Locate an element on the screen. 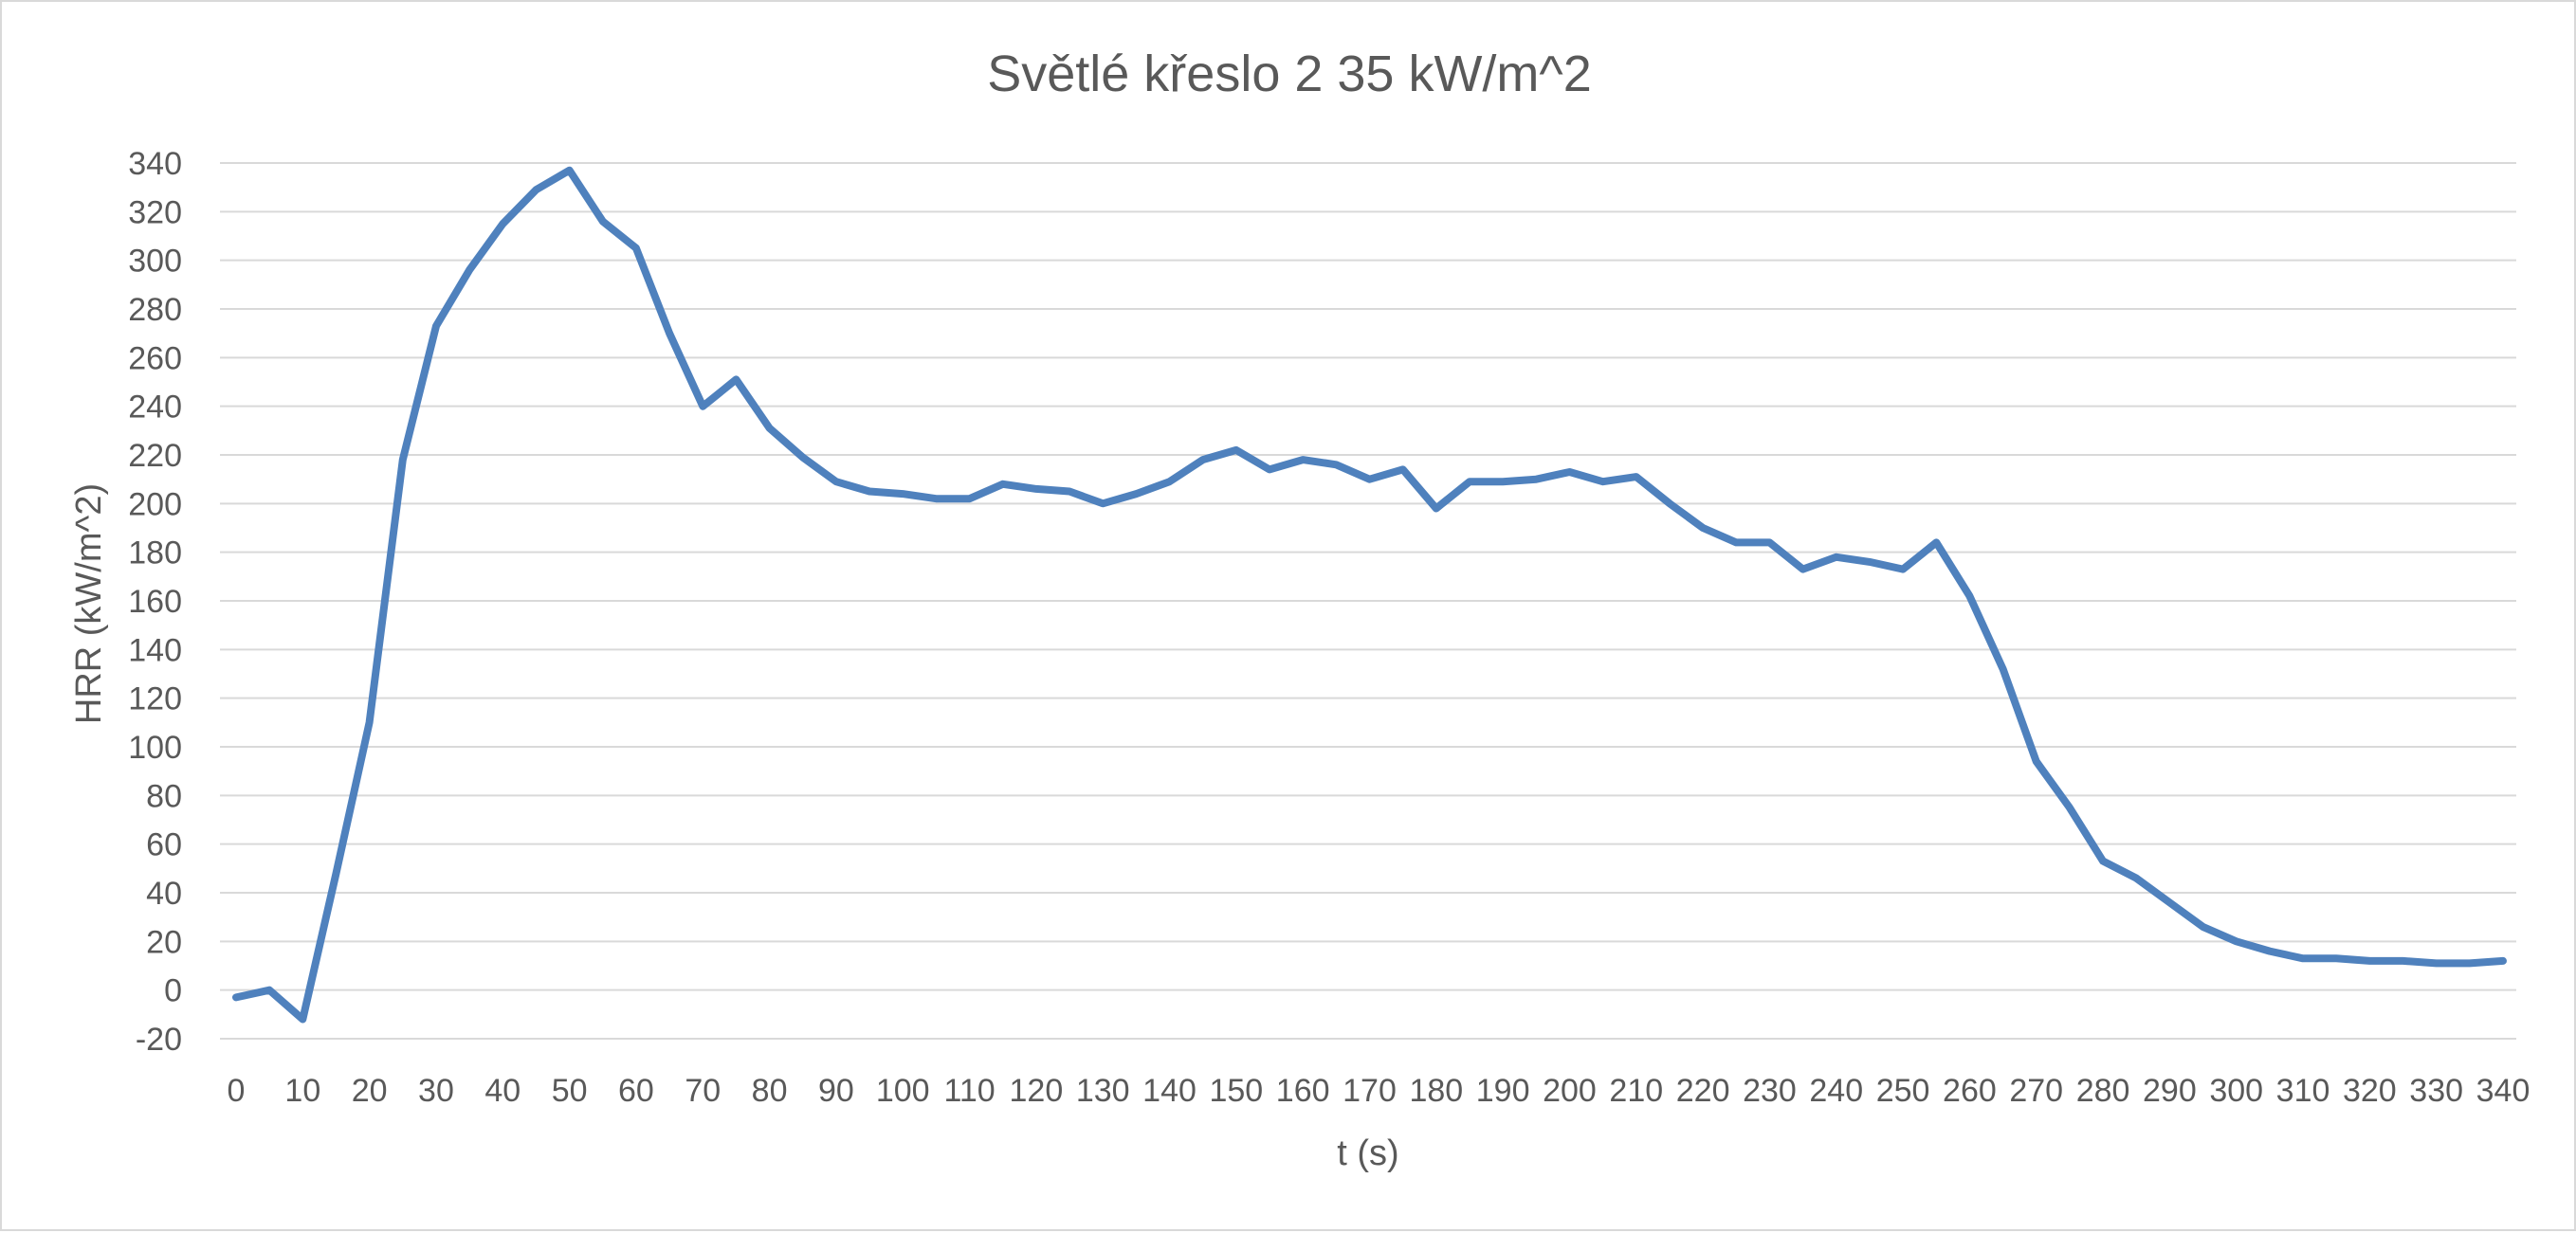  y-tick-label: 160 is located at coordinates (155, 602).